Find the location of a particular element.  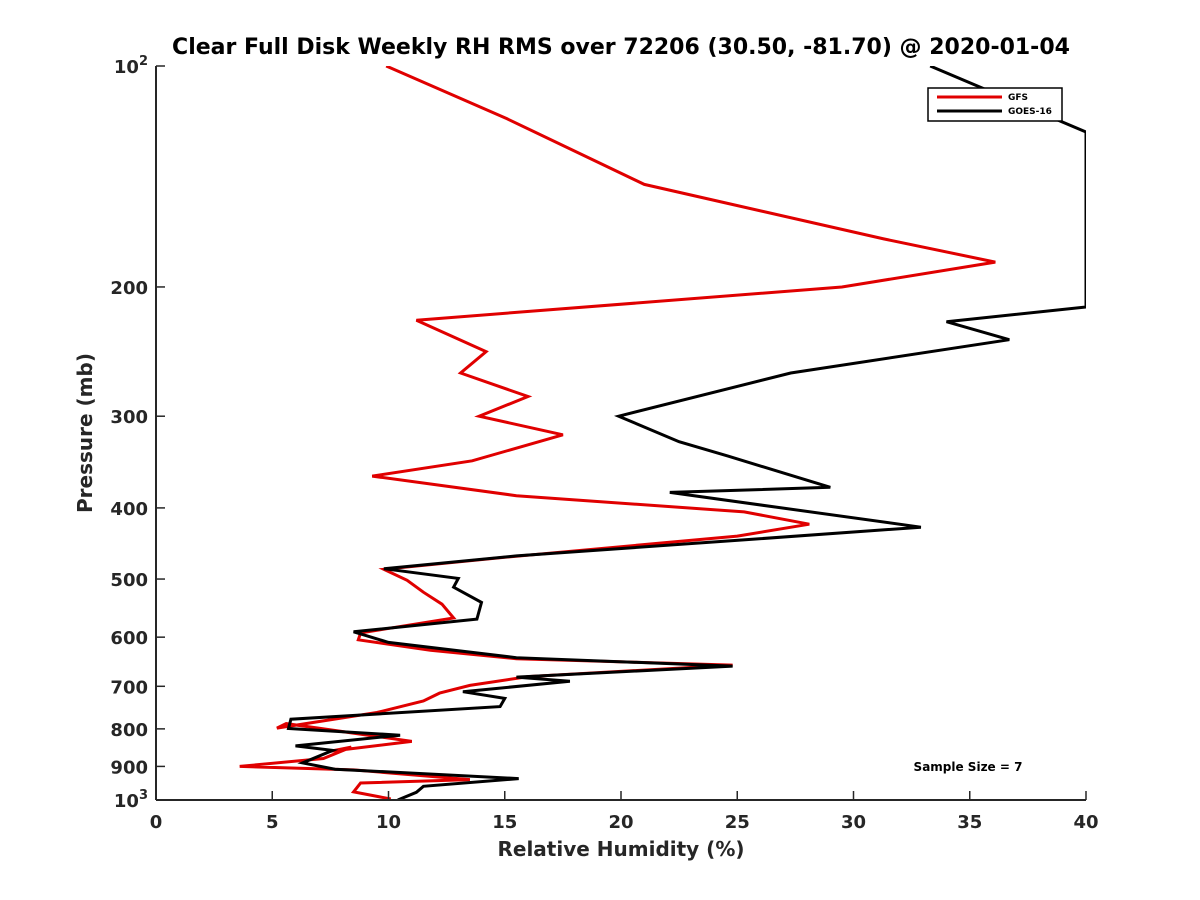

x-tick-label: 10 is located at coordinates (388, 822).